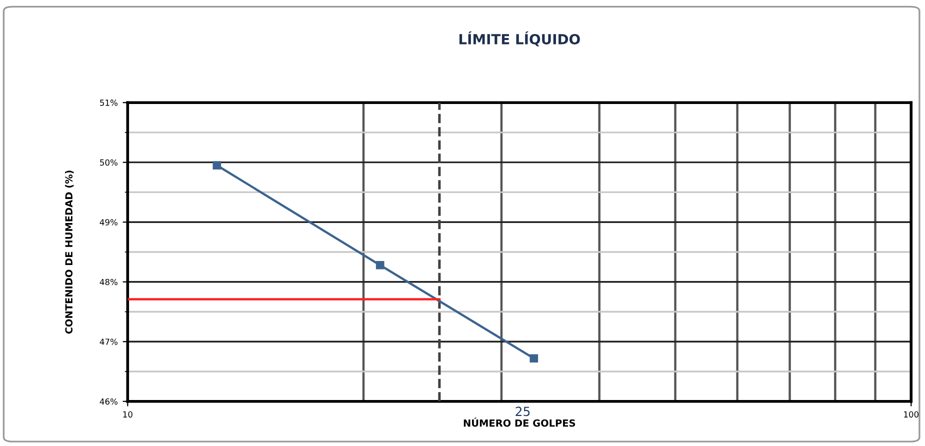  What do you see at coordinates (520, 422) in the screenshot?
I see `x-axis-title: NÚMERO DE GOLPES` at bounding box center [520, 422].